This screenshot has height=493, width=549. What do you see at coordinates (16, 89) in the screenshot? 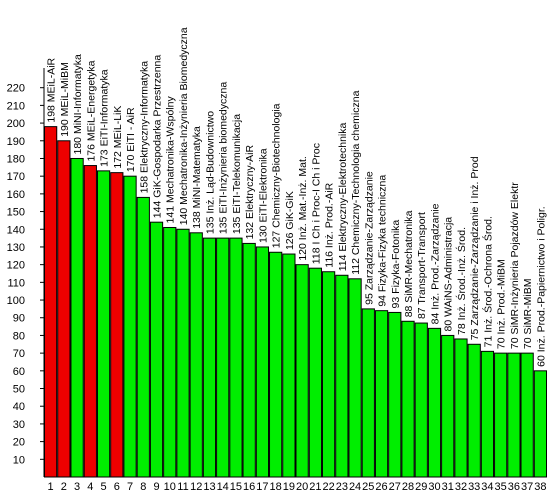
I see `y-tick-label: 220` at bounding box center [16, 89].